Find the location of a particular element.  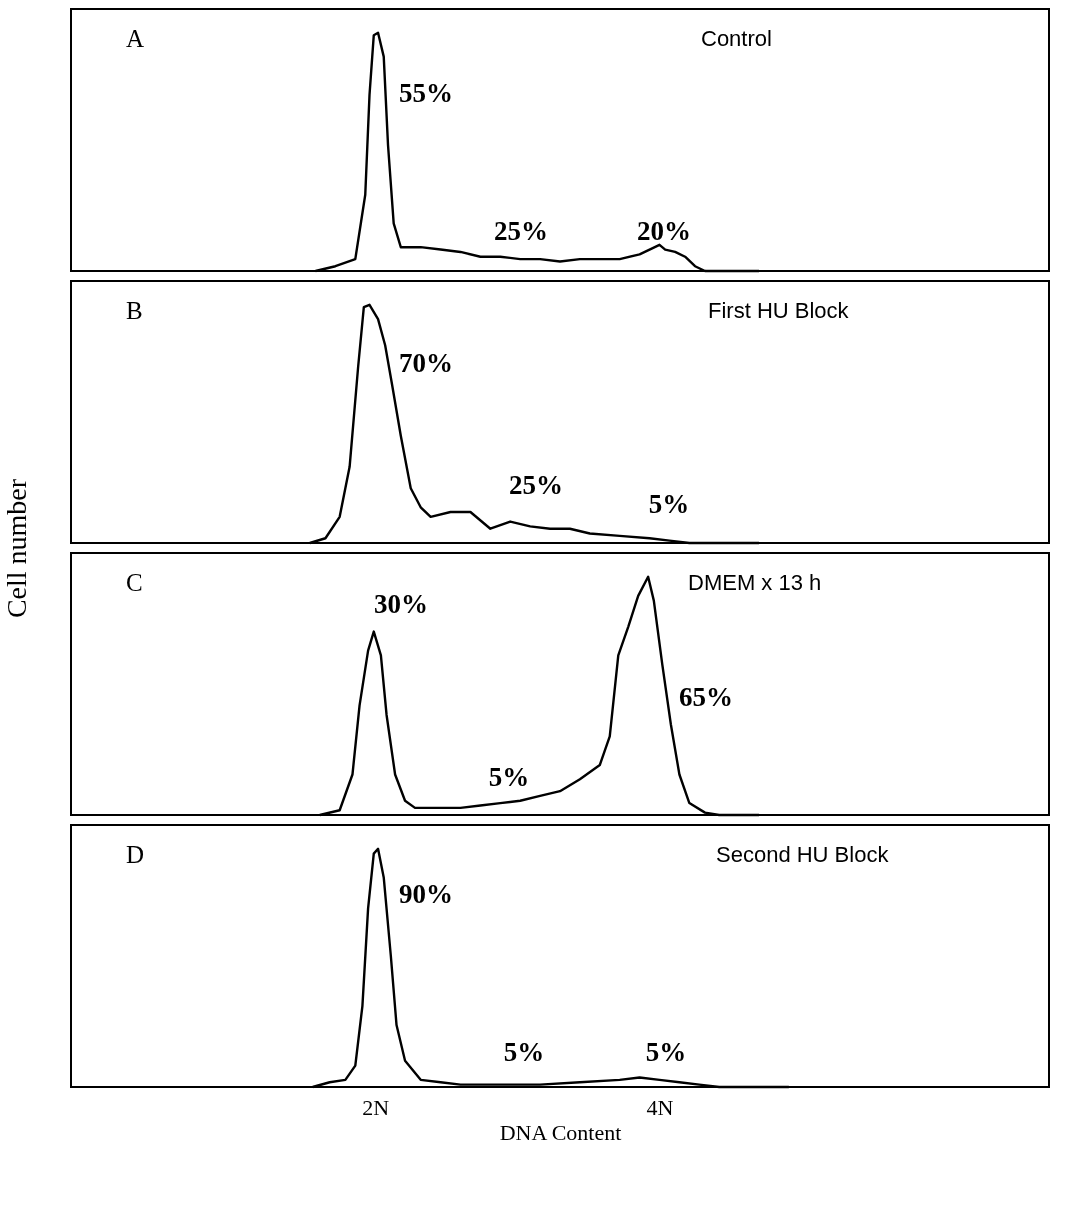

annotation: B is located at coordinates (134, 310).